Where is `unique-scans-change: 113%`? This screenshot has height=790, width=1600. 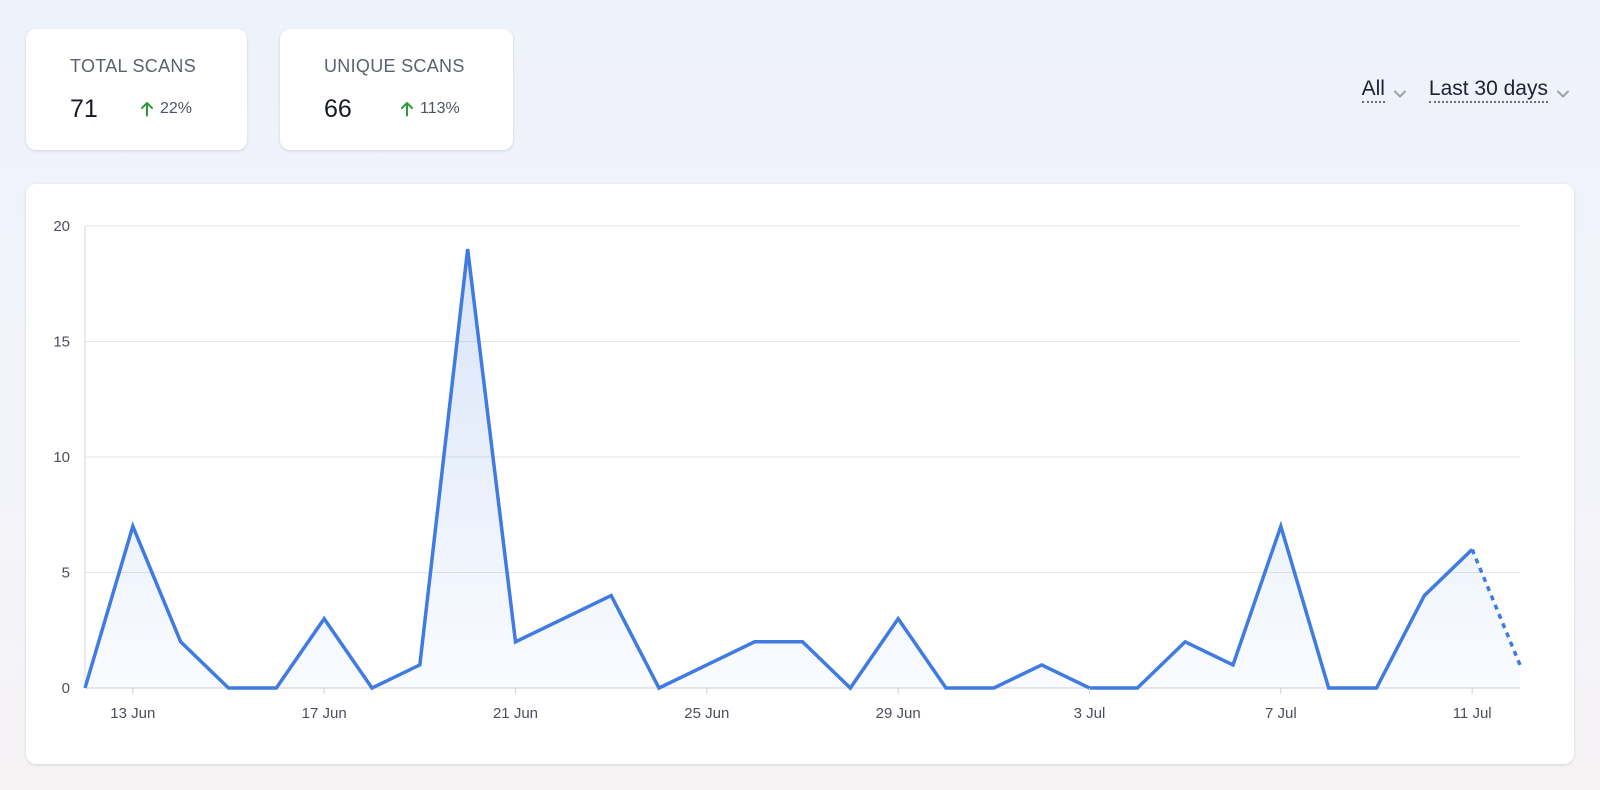
unique-scans-change: 113% is located at coordinates (430, 109).